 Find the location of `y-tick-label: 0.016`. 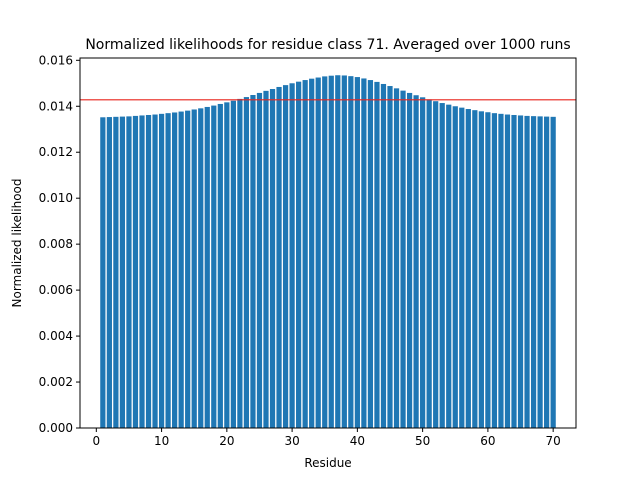

y-tick-label: 0.016 is located at coordinates (56, 60).